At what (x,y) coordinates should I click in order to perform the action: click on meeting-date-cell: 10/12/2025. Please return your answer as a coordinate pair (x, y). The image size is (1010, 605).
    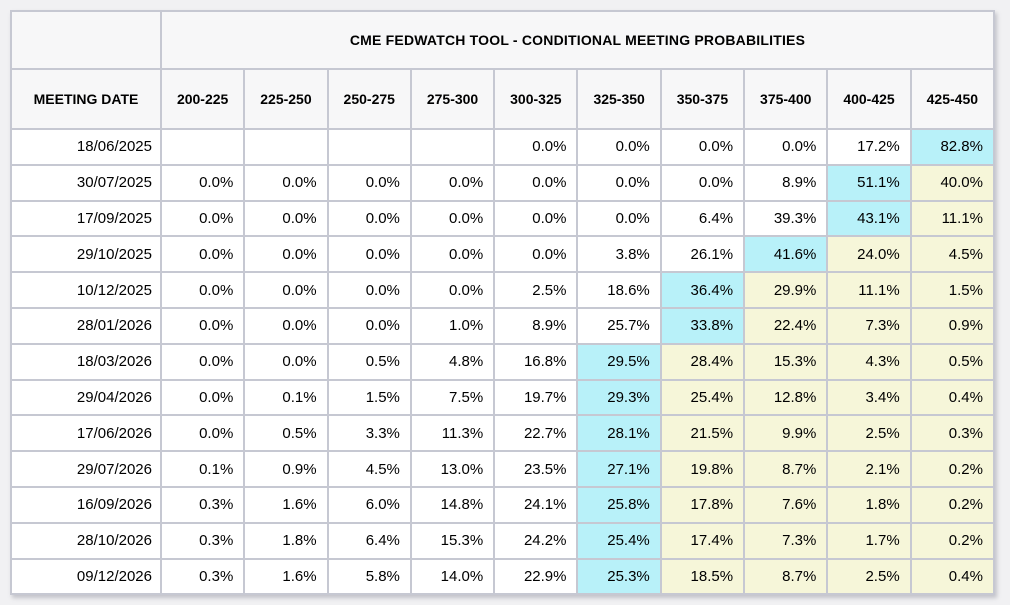
    Looking at the image, I should click on (86, 290).